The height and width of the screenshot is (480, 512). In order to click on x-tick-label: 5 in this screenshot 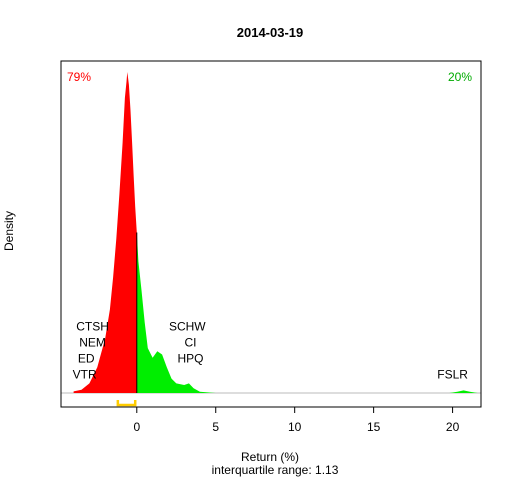, I will do `click(215, 427)`.